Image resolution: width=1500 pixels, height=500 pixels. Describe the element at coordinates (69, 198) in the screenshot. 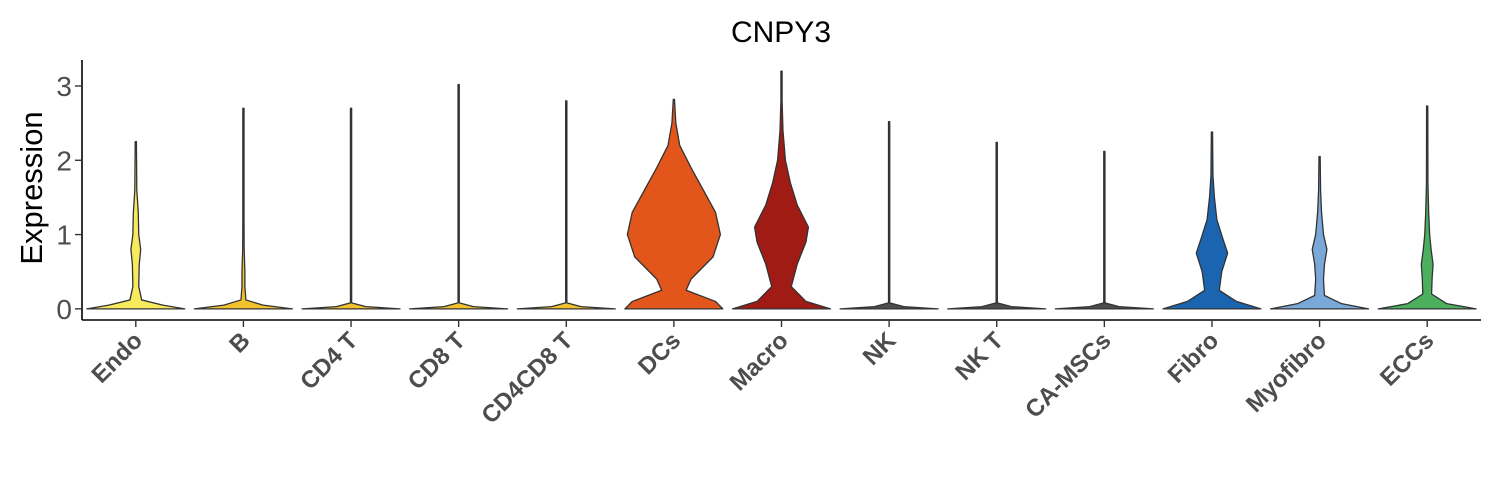

I see `y-ticks: 0 1 2 3` at that location.